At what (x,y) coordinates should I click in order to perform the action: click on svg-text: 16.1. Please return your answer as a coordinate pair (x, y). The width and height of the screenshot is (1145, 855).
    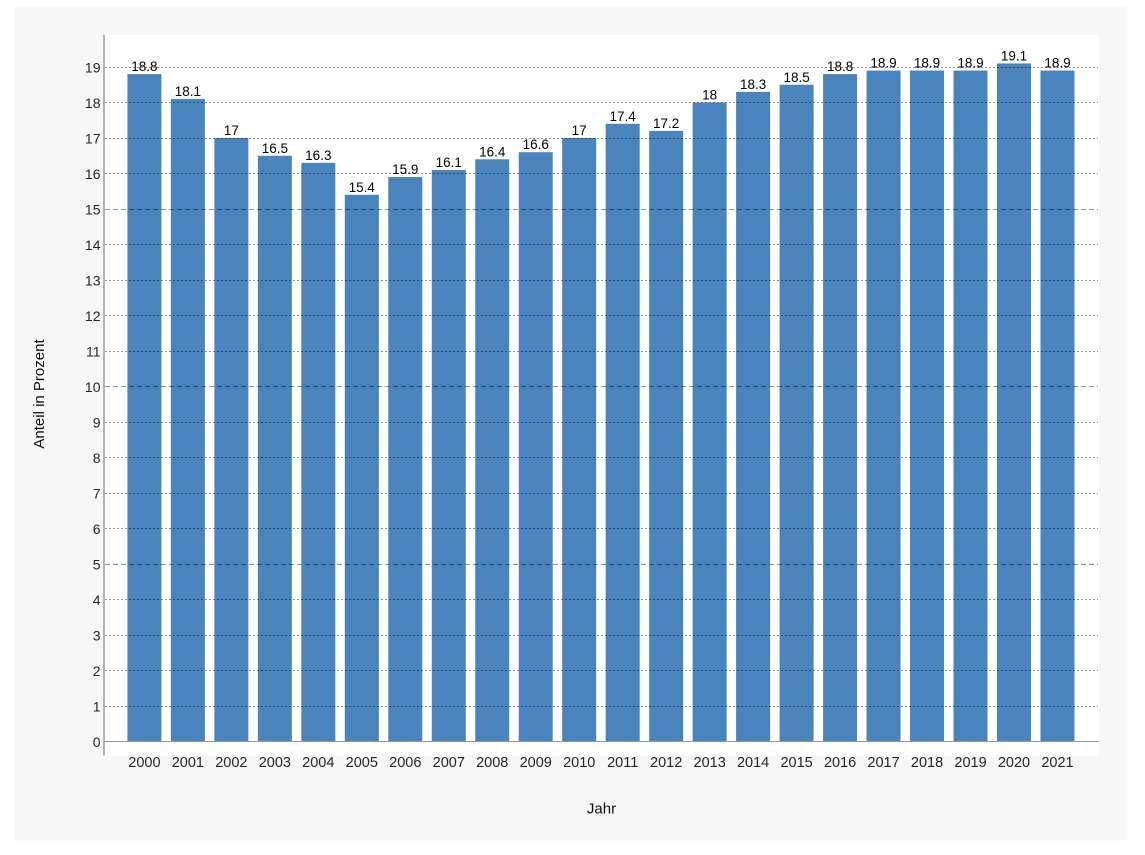
    Looking at the image, I should click on (449, 162).